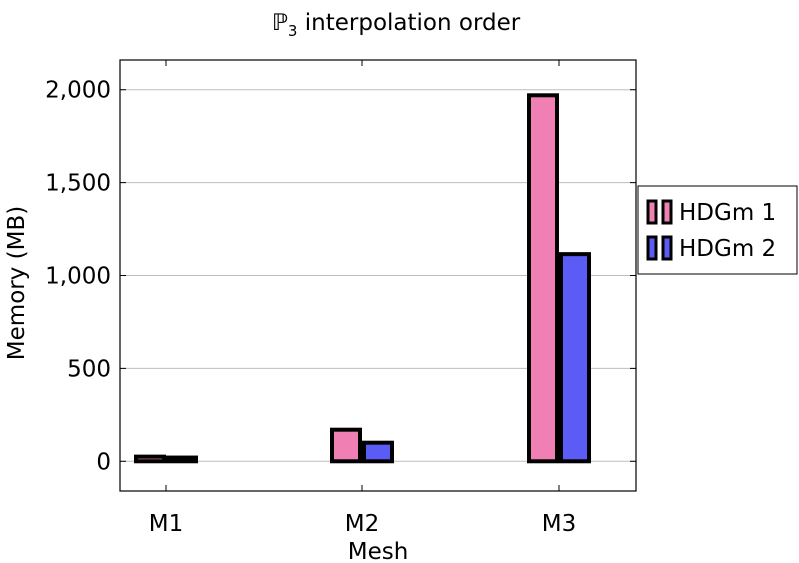 The width and height of the screenshot is (799, 563). I want to click on legend-label: HDGm 1, so click(727, 213).